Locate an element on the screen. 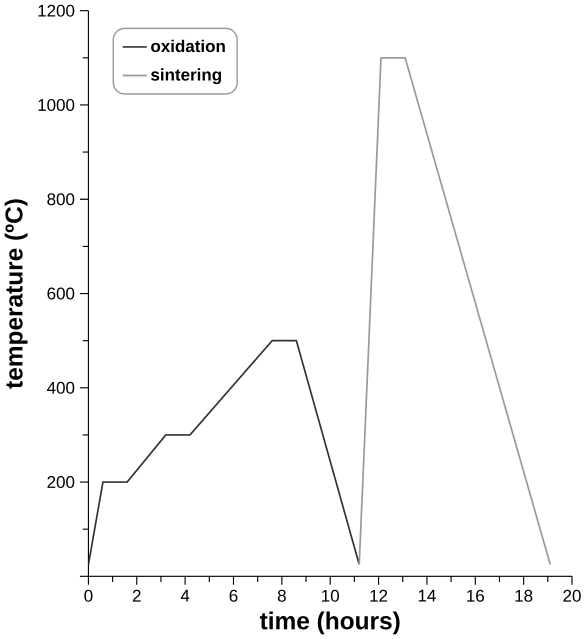 This screenshot has height=639, width=586. y-tick-label: 600 is located at coordinates (60, 294).